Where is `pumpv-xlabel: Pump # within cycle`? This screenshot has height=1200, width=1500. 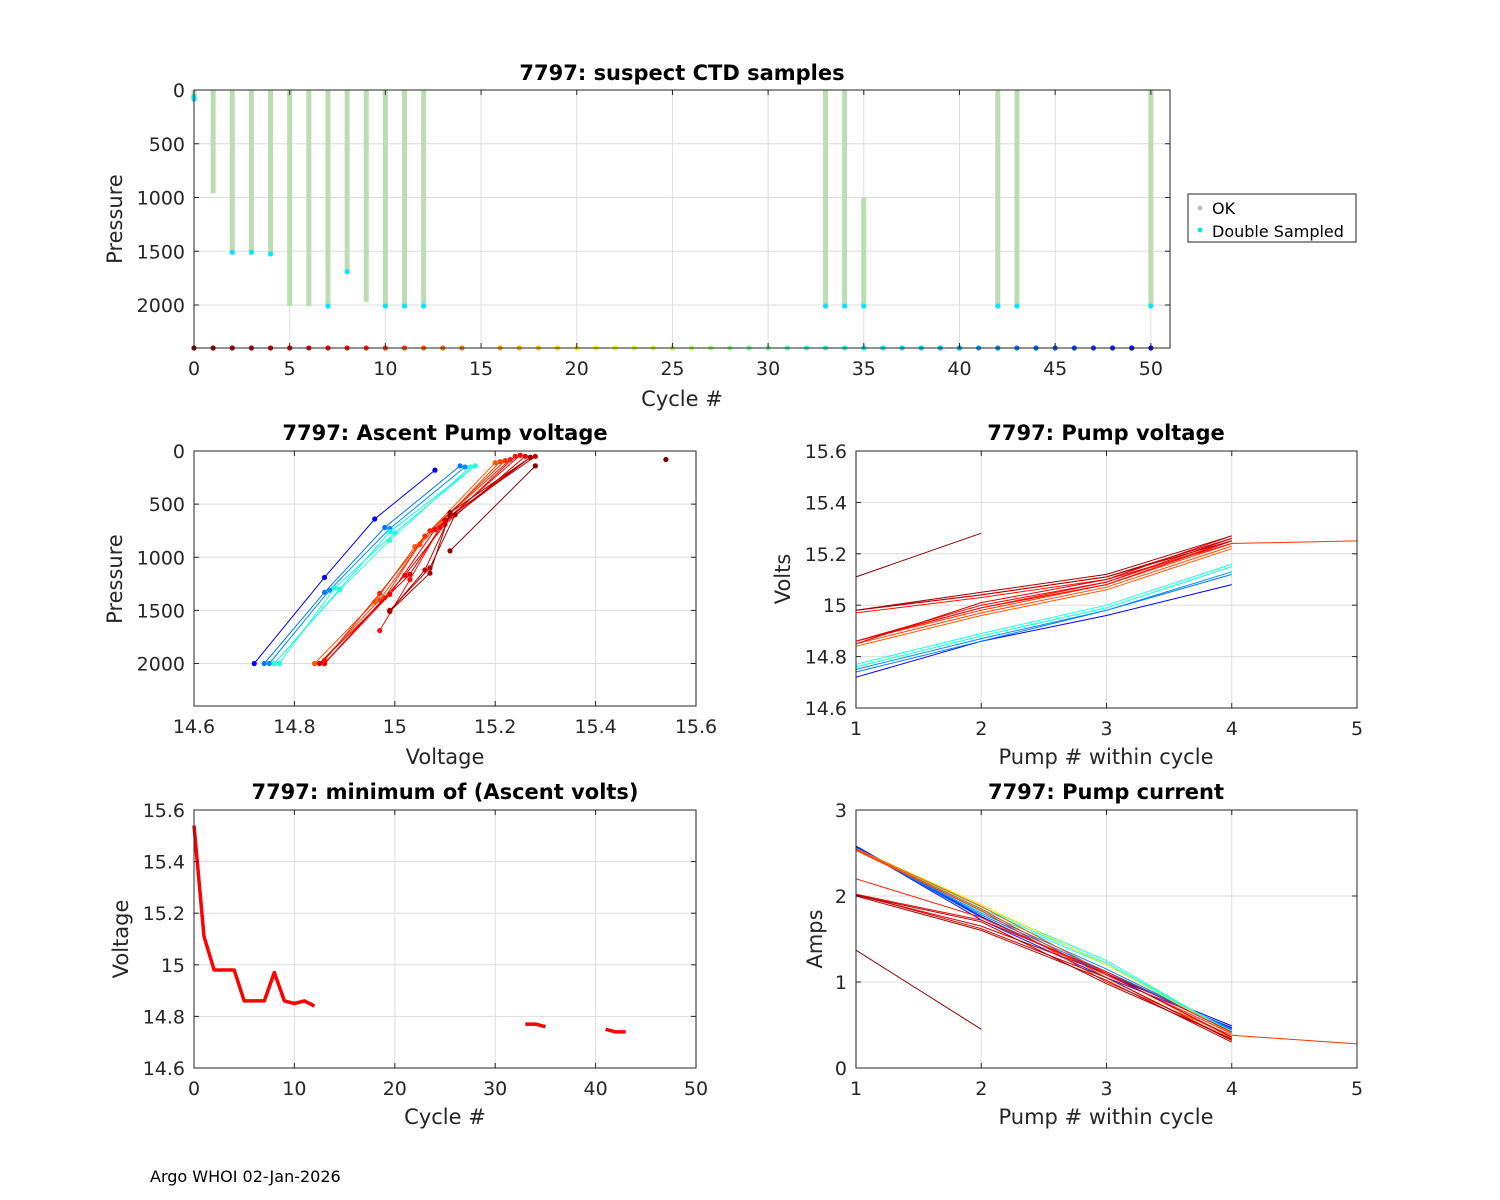
pumpv-xlabel: Pump # within cycle is located at coordinates (1106, 757).